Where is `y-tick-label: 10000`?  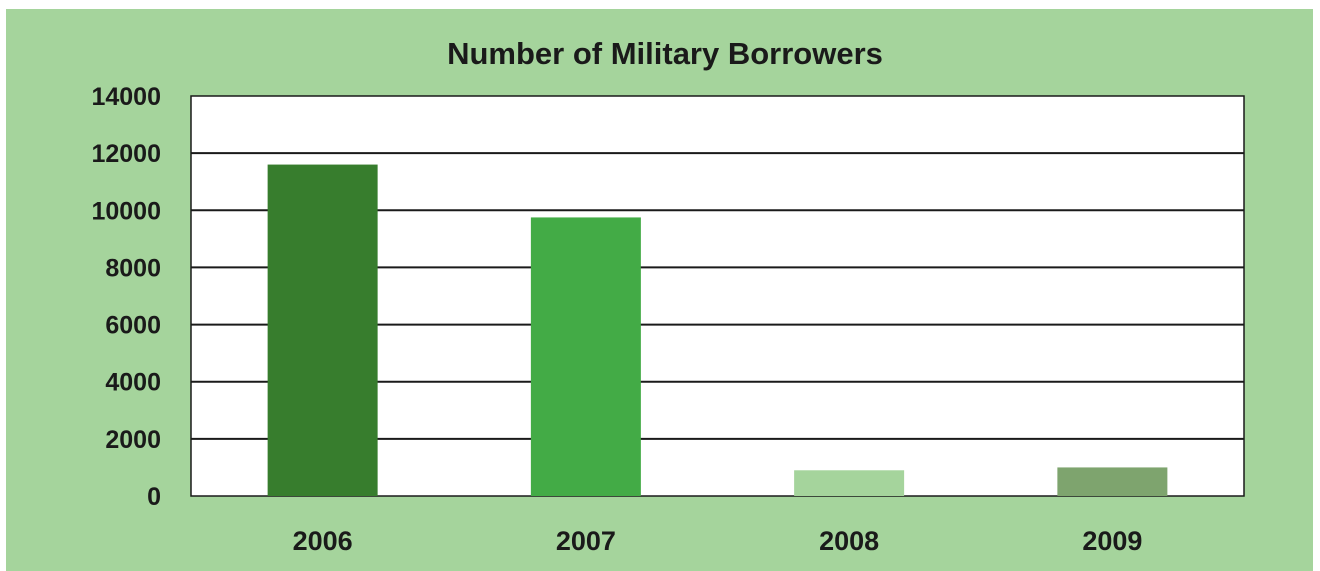 y-tick-label: 10000 is located at coordinates (126, 211).